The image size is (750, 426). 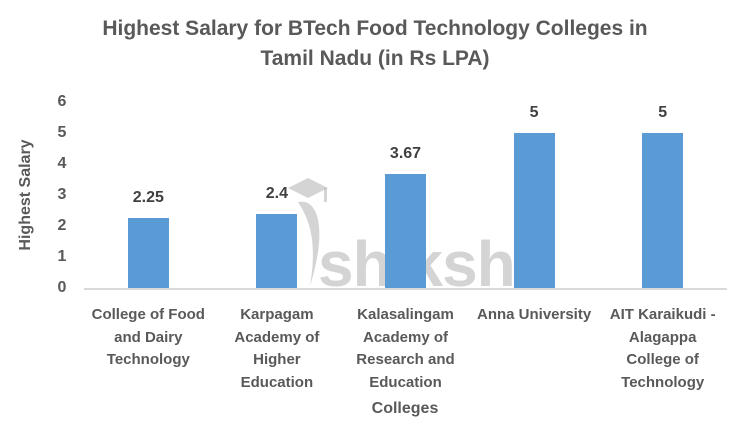 What do you see at coordinates (62, 132) in the screenshot?
I see `y-tick-label: 5` at bounding box center [62, 132].